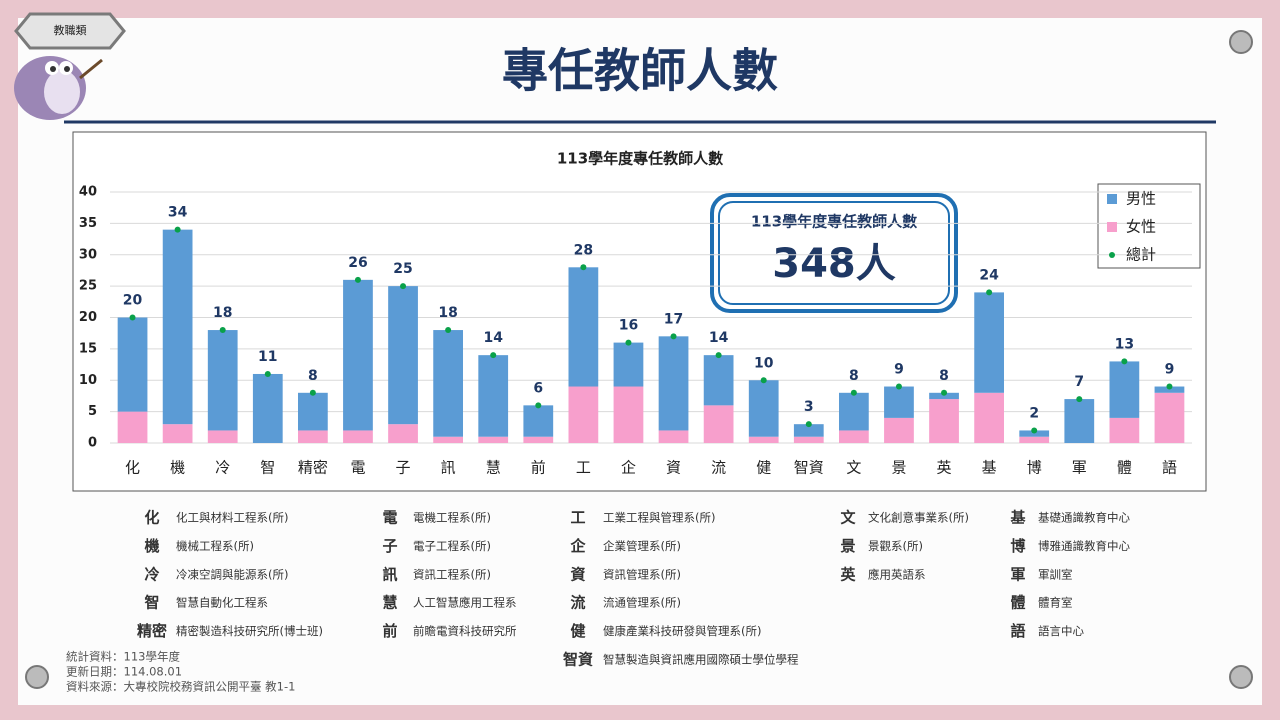 The height and width of the screenshot is (720, 1280). What do you see at coordinates (899, 370) in the screenshot?
I see `total-label: 9` at bounding box center [899, 370].